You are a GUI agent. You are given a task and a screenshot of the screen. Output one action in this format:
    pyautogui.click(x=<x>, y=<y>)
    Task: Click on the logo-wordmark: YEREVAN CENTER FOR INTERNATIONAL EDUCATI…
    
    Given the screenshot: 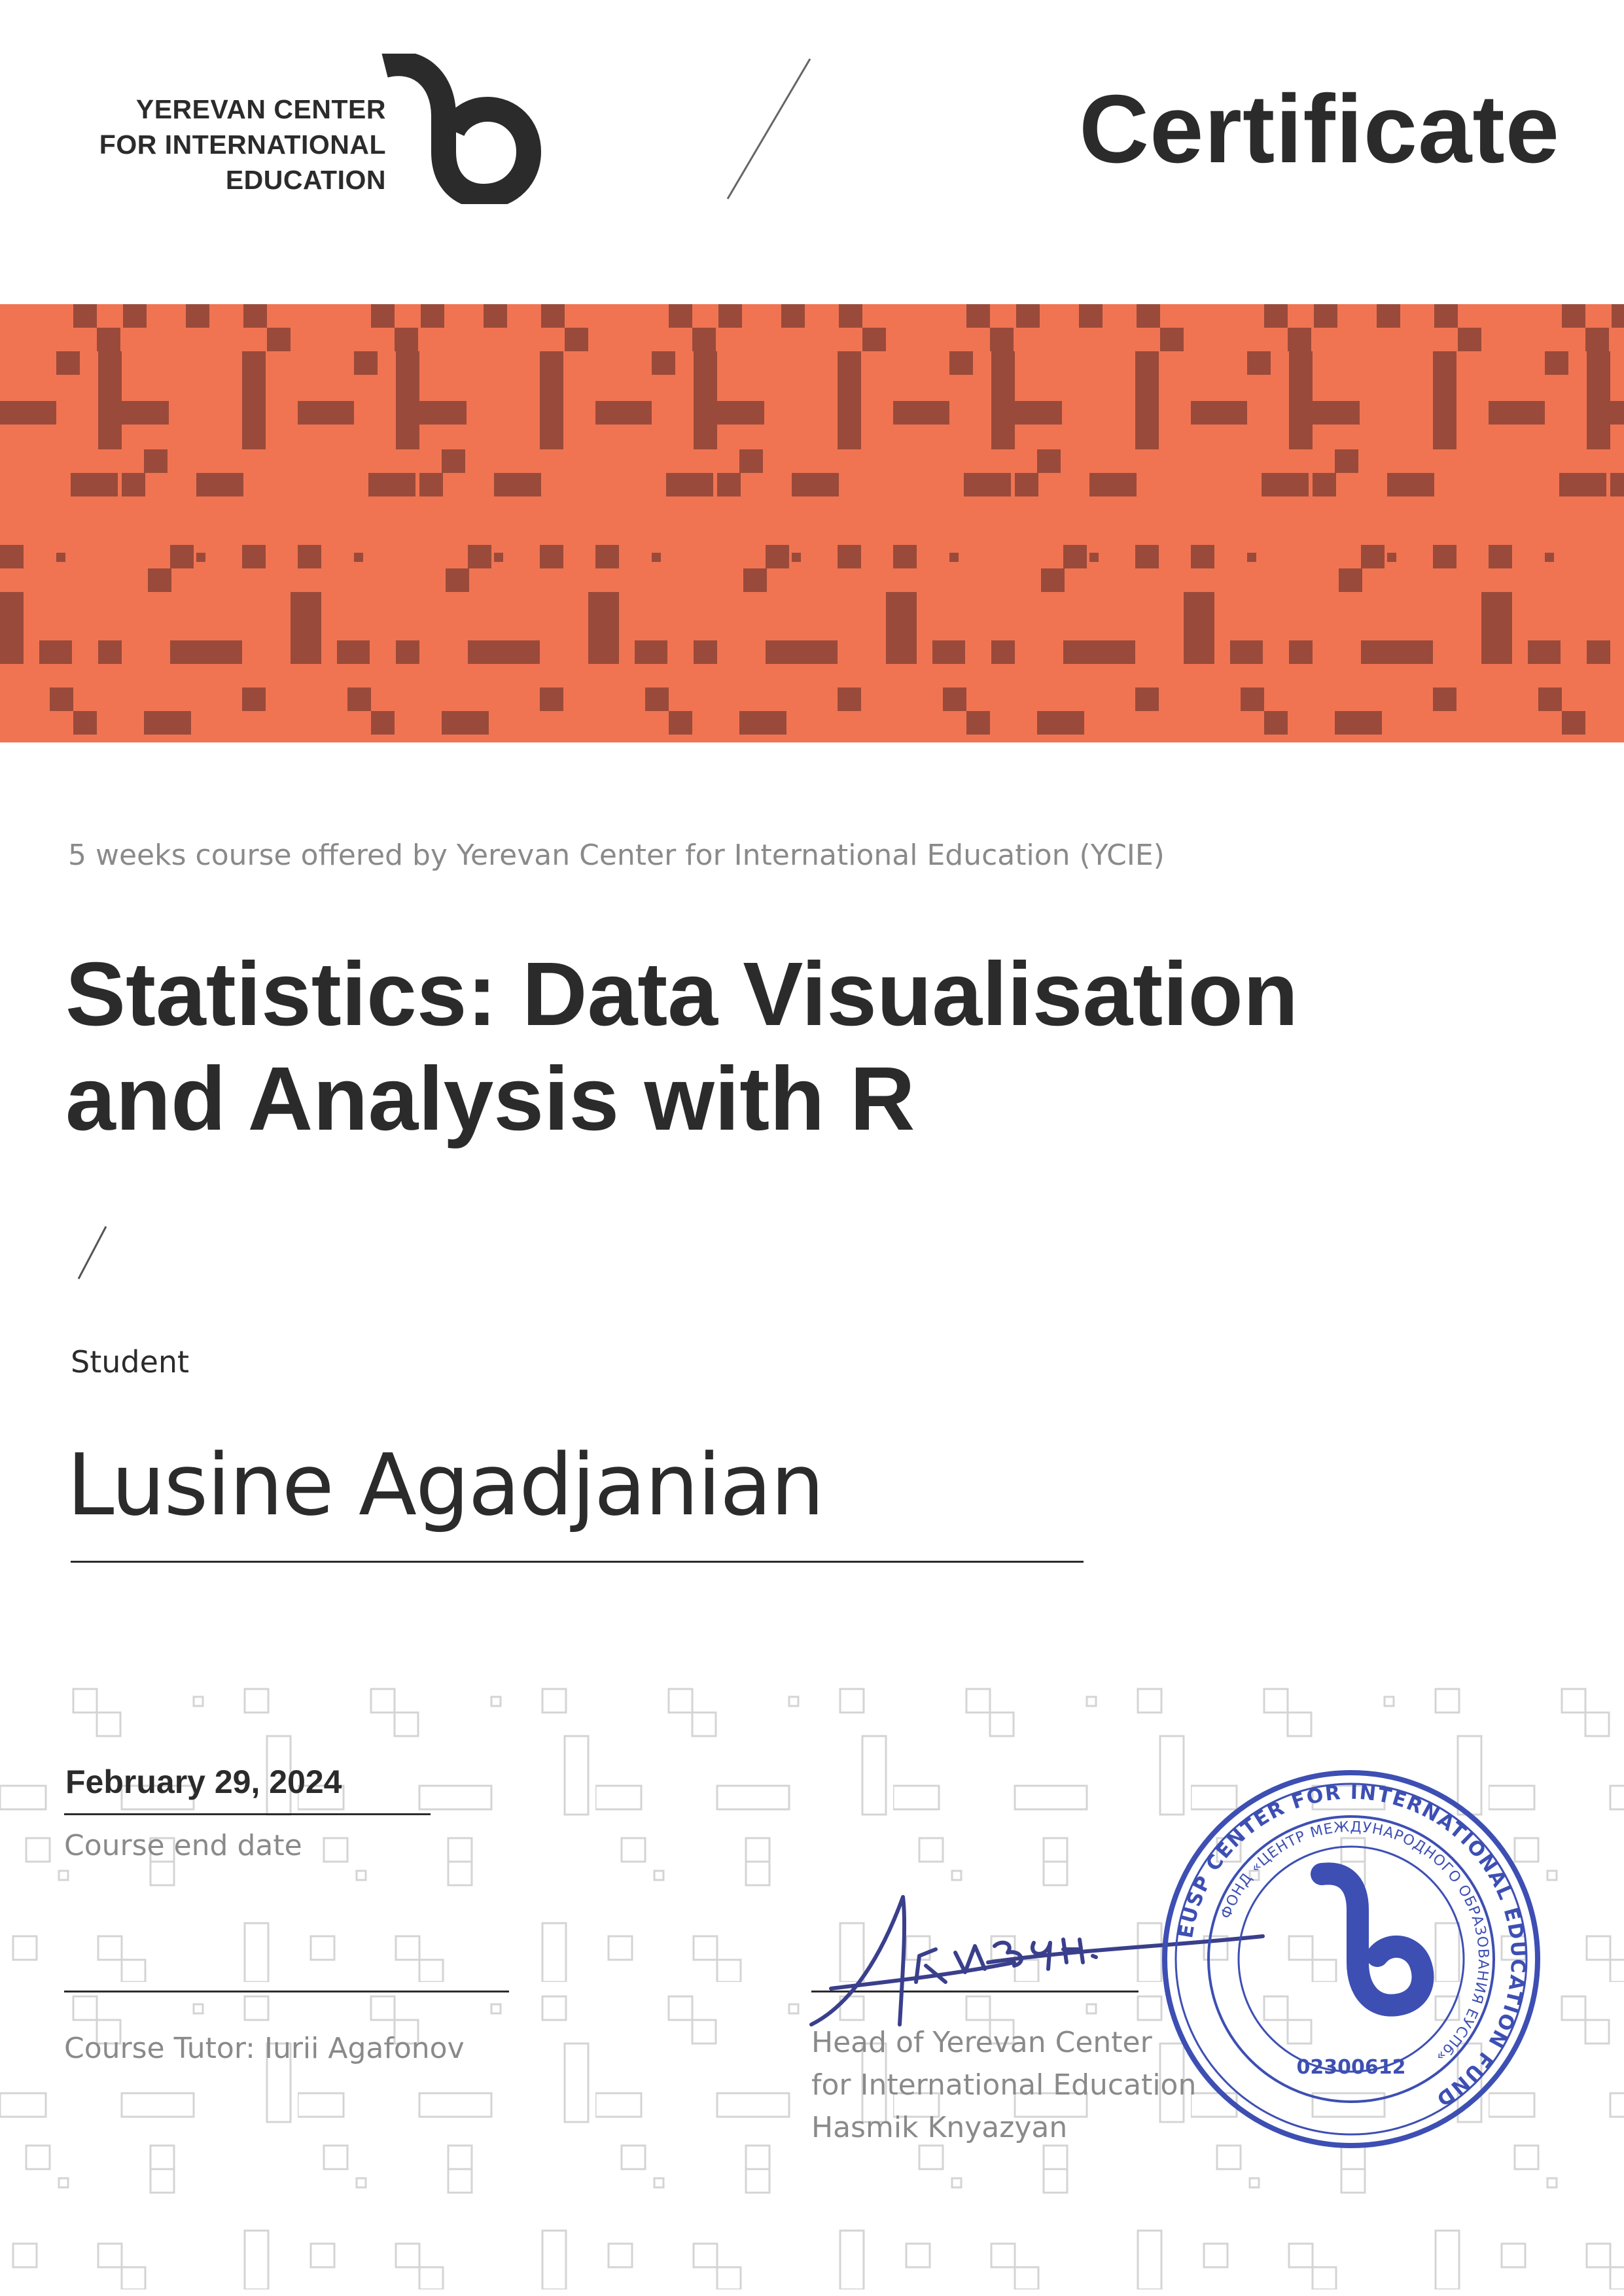 What is the action you would take?
    pyautogui.click(x=225, y=145)
    